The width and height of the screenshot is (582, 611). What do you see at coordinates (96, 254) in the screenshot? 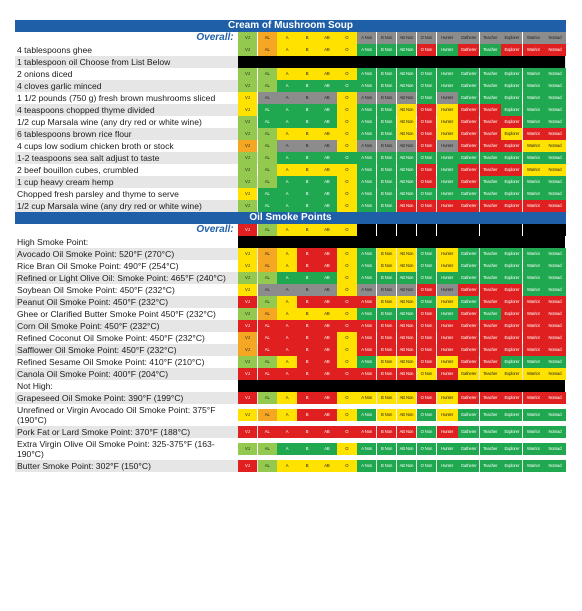
I see `row-label: Avocado Oil Smoke Point: 520°F (270°C)` at bounding box center [96, 254].